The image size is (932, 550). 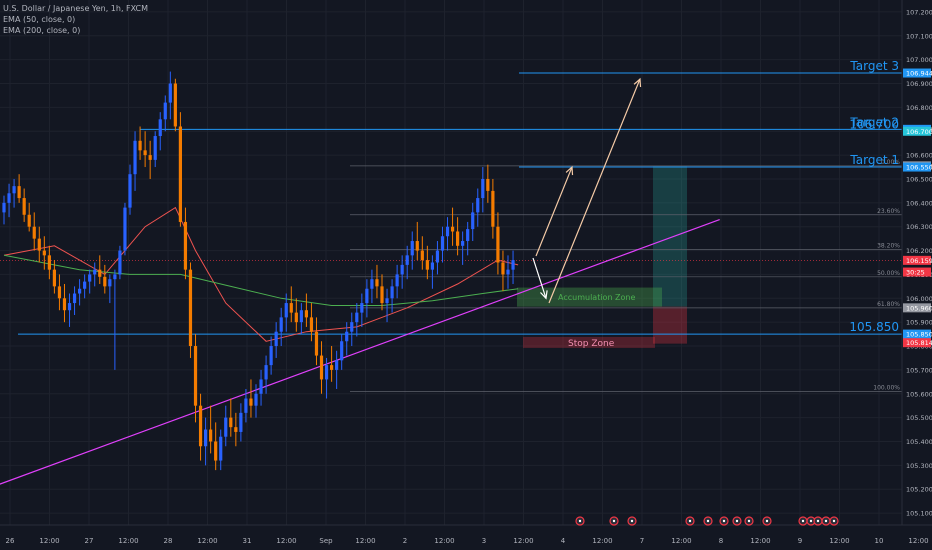 What do you see at coordinates (888, 304) in the screenshot?
I see `fib-label-4: 61.80%` at bounding box center [888, 304].